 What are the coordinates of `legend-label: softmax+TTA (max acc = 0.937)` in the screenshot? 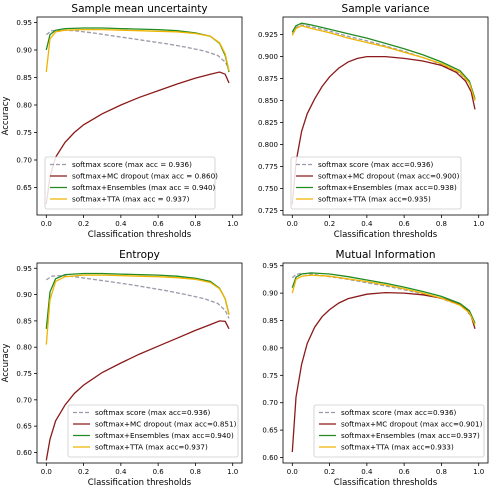 It's located at (131, 199).